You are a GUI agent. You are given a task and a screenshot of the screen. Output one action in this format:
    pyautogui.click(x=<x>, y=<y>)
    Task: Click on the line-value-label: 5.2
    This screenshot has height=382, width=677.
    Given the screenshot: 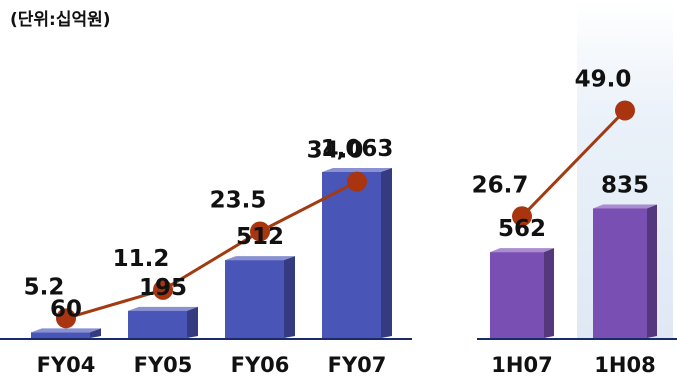 What is the action you would take?
    pyautogui.click(x=44, y=287)
    